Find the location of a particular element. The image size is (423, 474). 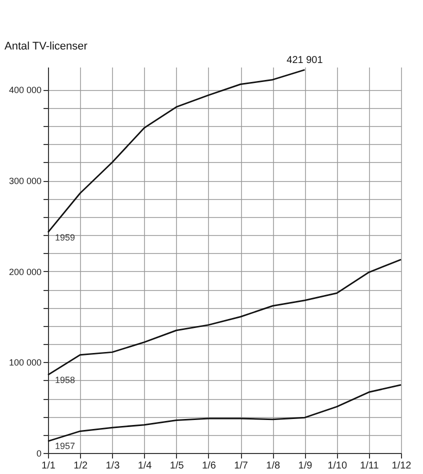

y-tick-label: 100 000 is located at coordinates (25, 363).